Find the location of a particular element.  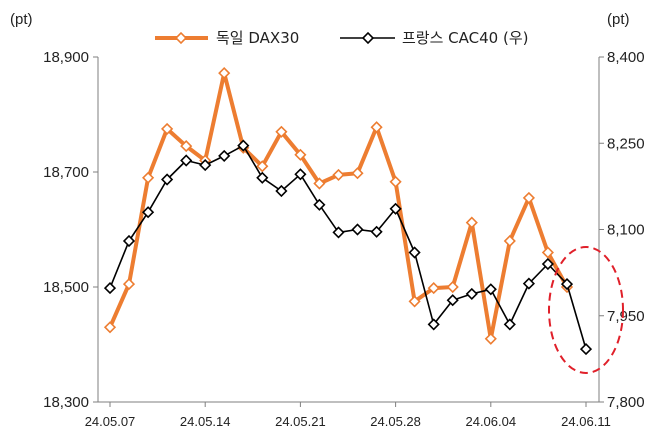

x-tick-label: 24.05.21 is located at coordinates (300, 421).